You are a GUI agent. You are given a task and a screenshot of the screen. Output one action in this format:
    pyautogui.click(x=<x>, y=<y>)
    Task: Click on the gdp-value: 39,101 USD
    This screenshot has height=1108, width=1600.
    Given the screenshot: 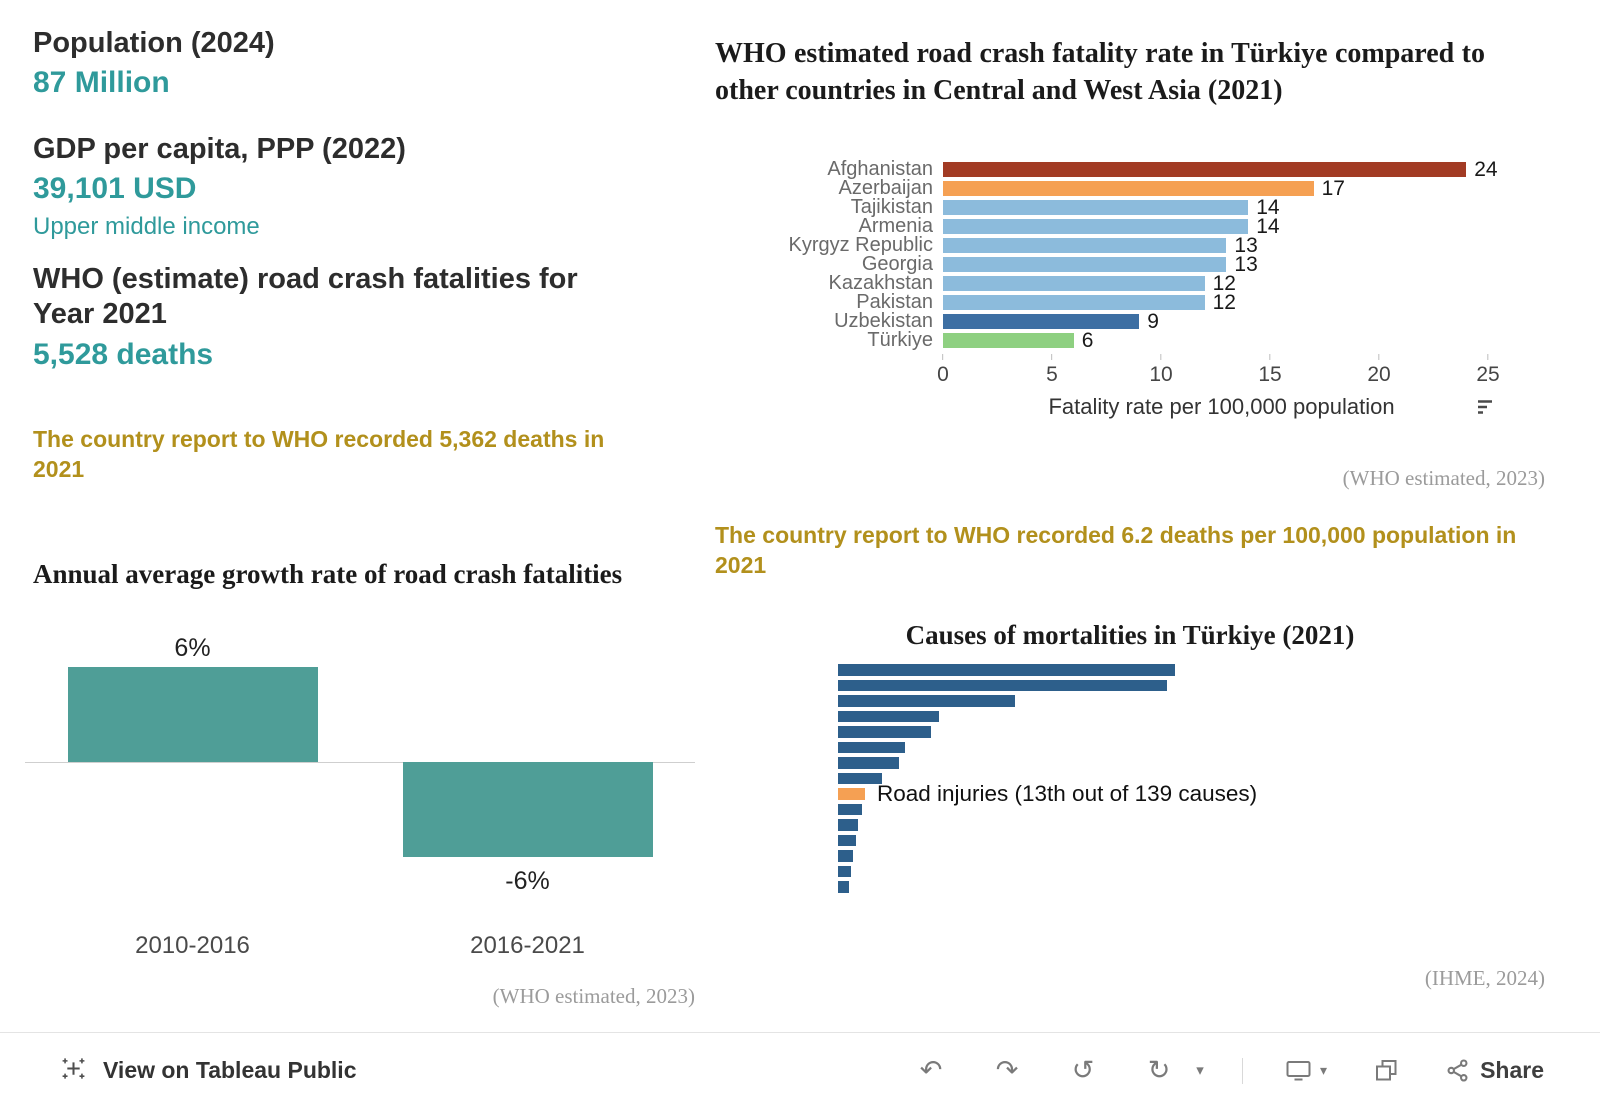 What is the action you would take?
    pyautogui.click(x=115, y=189)
    